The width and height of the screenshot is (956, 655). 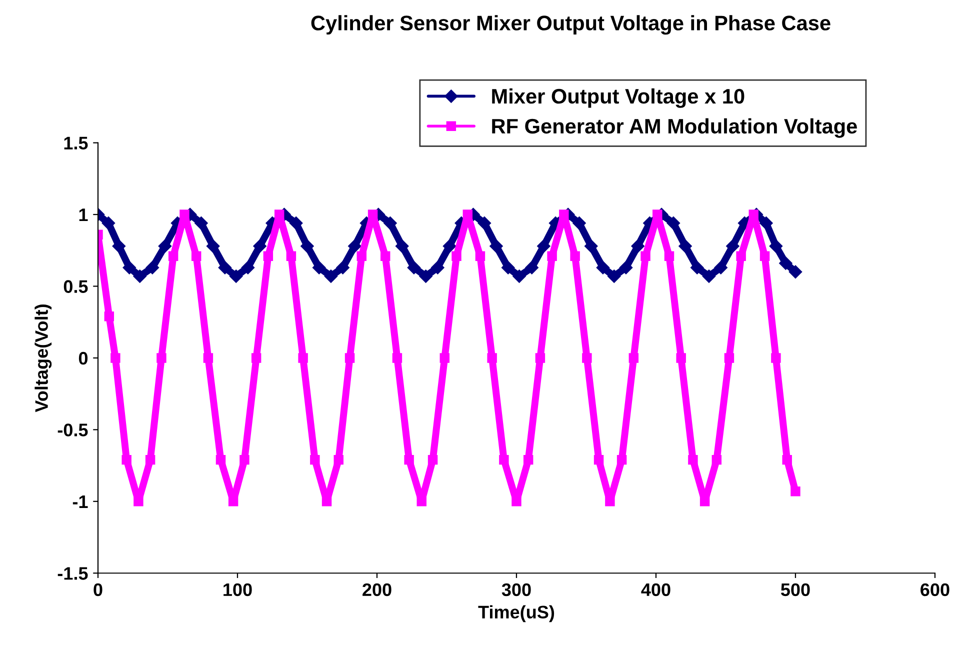 I want to click on y-tick-label: -0.5, so click(x=73, y=430).